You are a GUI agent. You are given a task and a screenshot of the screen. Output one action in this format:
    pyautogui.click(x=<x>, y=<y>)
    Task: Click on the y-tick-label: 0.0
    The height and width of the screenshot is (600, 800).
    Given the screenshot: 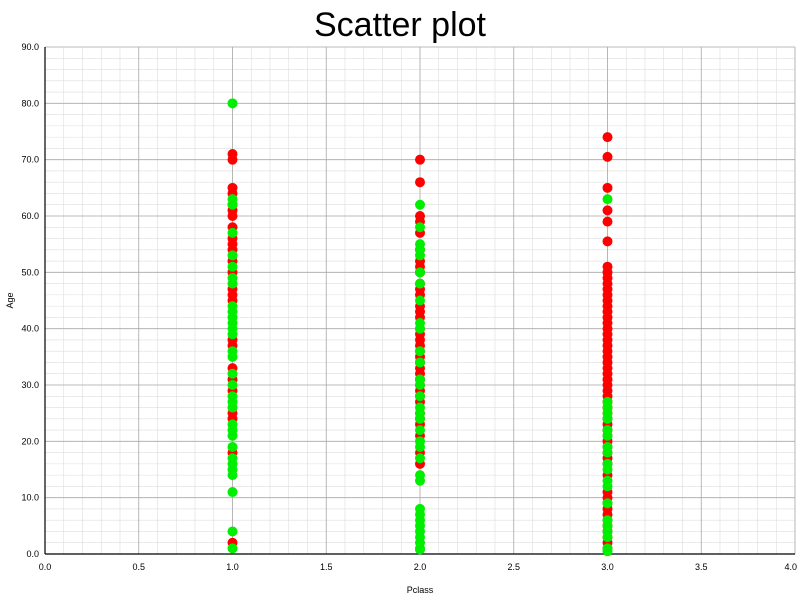 What is the action you would take?
    pyautogui.click(x=32, y=554)
    